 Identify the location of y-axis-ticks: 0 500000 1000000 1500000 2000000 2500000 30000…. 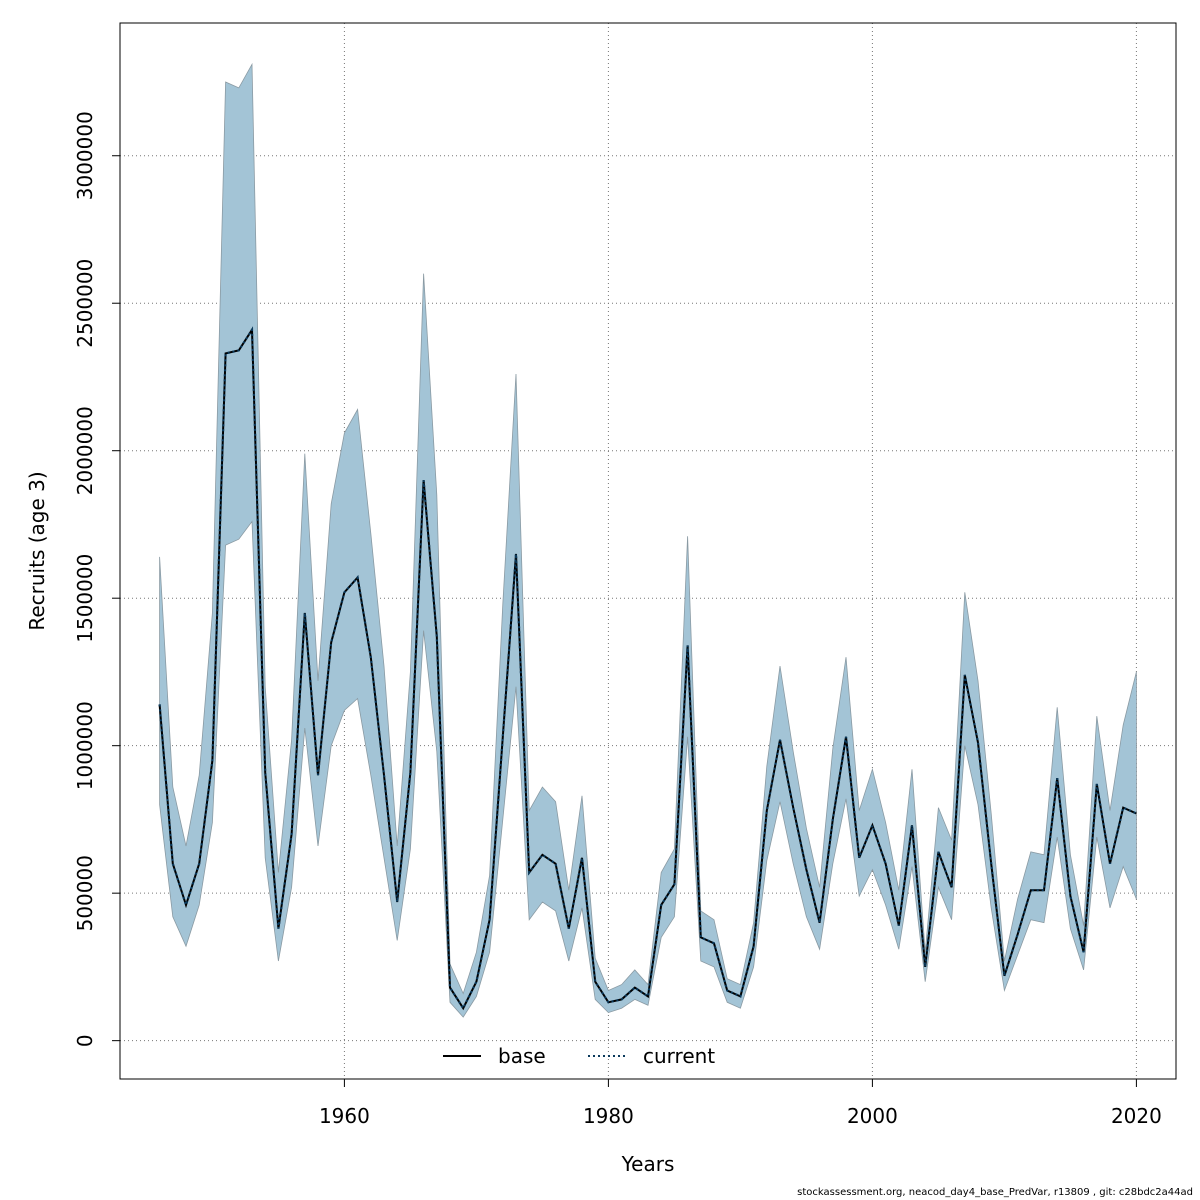
(96, 579).